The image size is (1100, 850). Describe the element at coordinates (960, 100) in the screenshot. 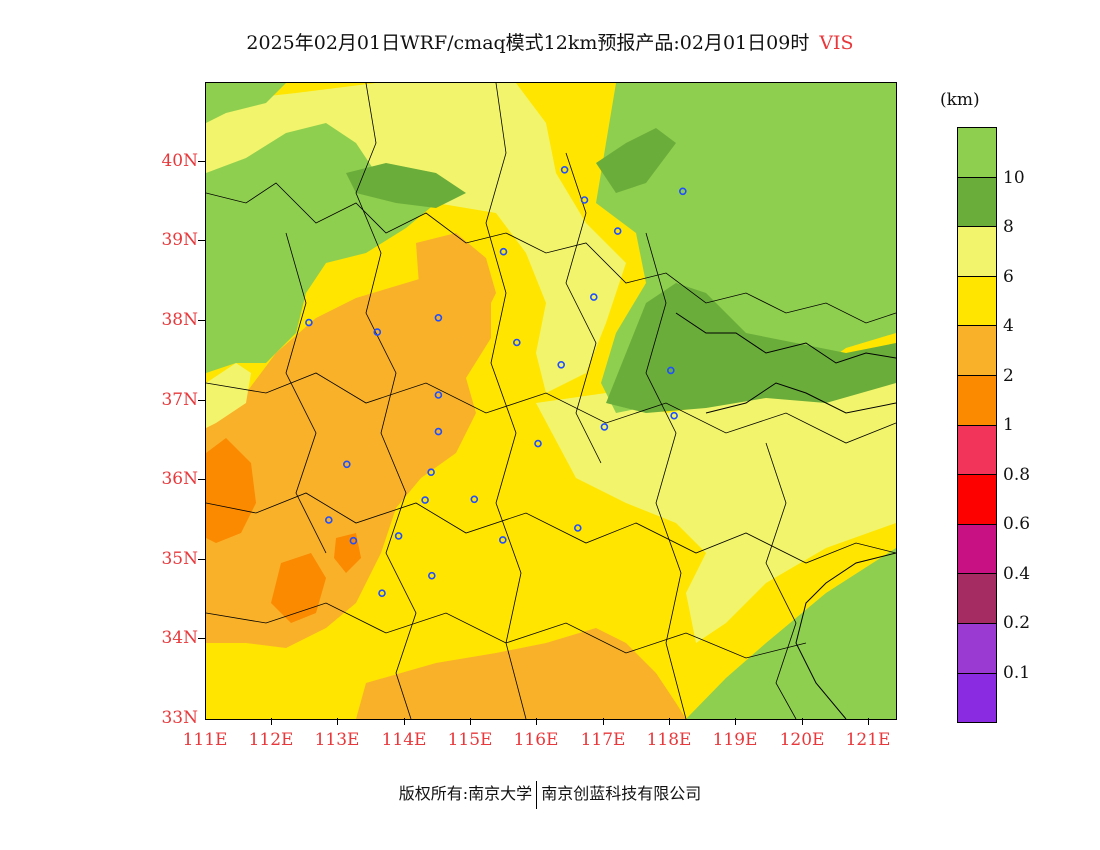

I see `legend-unit: (km)` at that location.